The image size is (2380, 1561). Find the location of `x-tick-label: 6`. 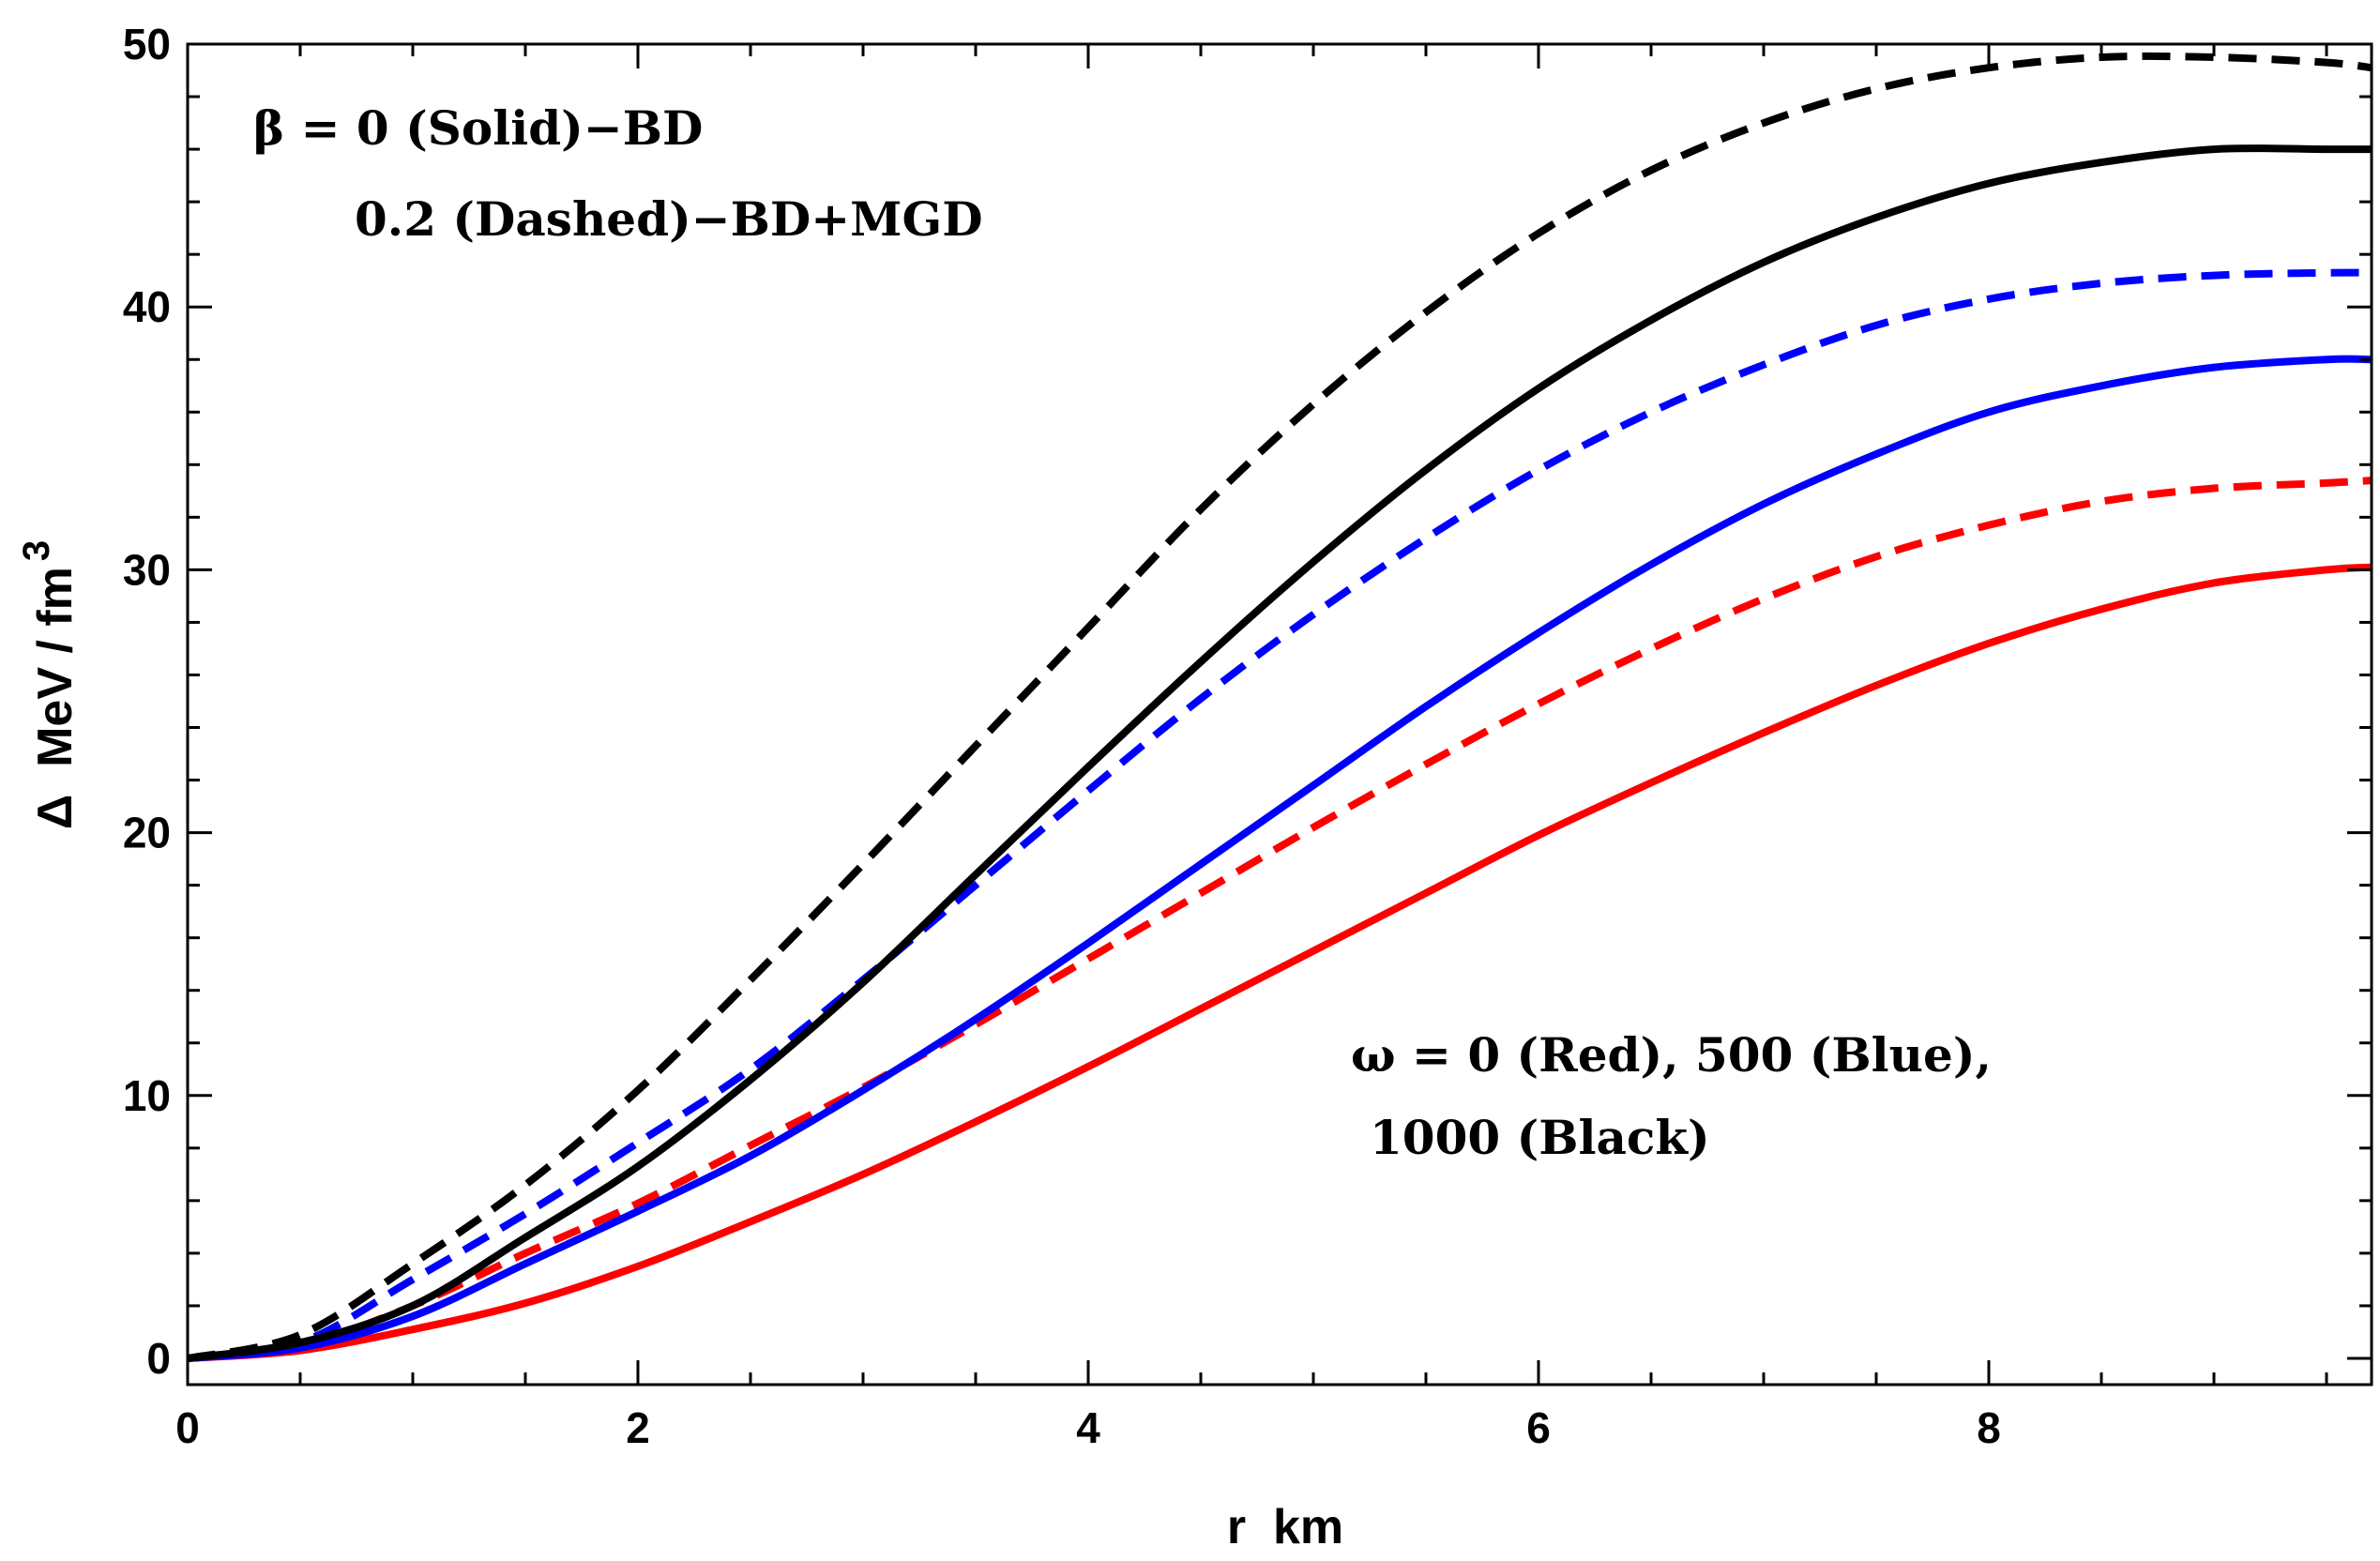

x-tick-label: 6 is located at coordinates (1538, 1427).